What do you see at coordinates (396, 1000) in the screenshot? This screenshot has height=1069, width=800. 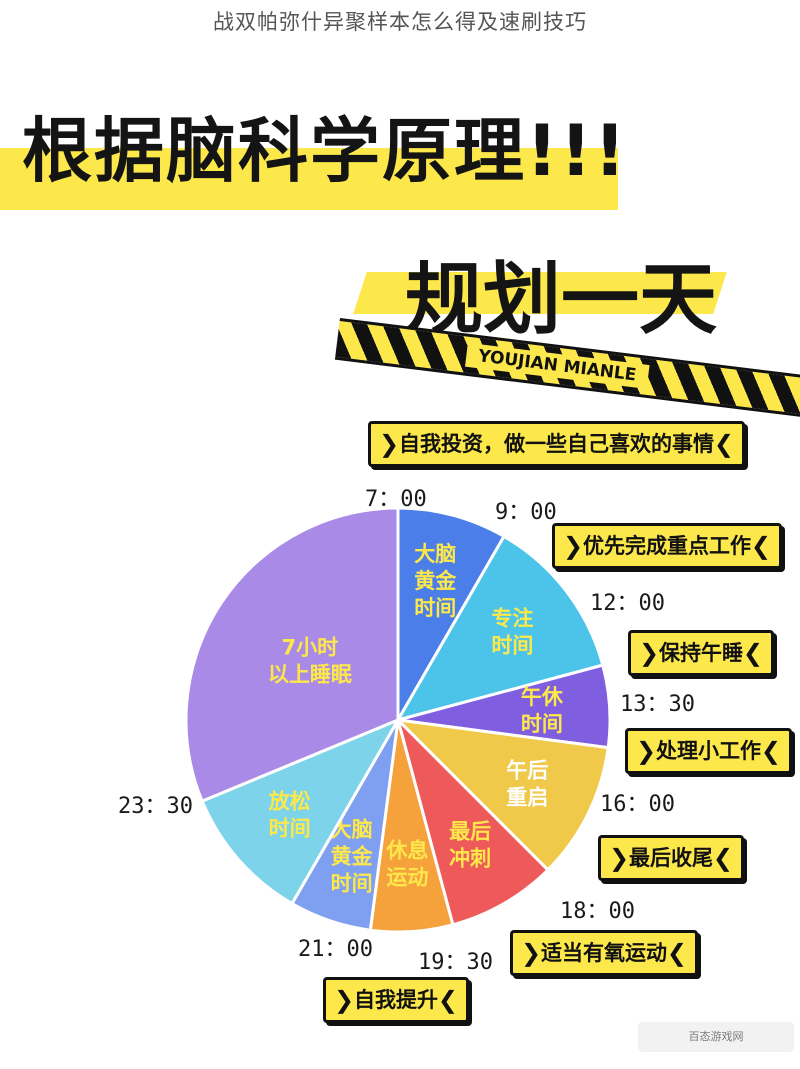 I see `activity-label-self-improvement: 自我提升` at bounding box center [396, 1000].